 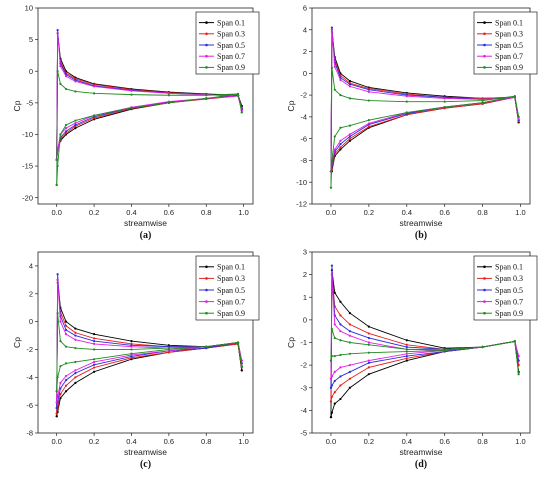 I want to click on y-tick-label: -12, so click(x=301, y=204).